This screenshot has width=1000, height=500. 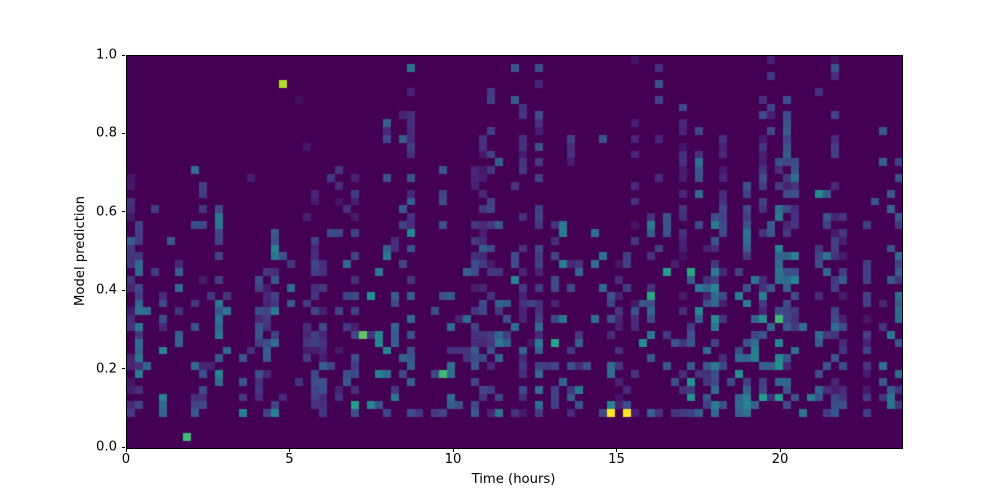 What do you see at coordinates (106, 55) in the screenshot?
I see `y-tick-label: 1.0` at bounding box center [106, 55].